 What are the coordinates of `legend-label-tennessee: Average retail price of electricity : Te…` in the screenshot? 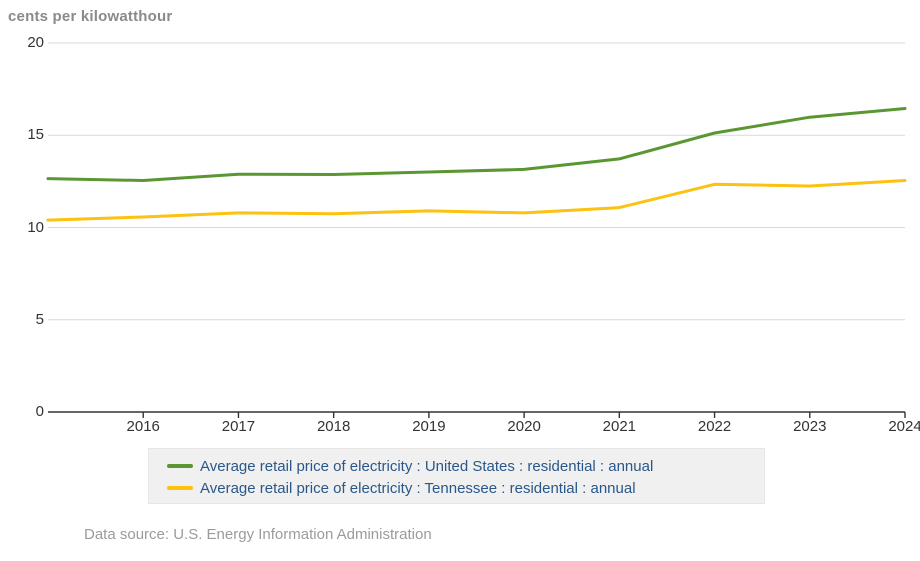 It's located at (418, 488).